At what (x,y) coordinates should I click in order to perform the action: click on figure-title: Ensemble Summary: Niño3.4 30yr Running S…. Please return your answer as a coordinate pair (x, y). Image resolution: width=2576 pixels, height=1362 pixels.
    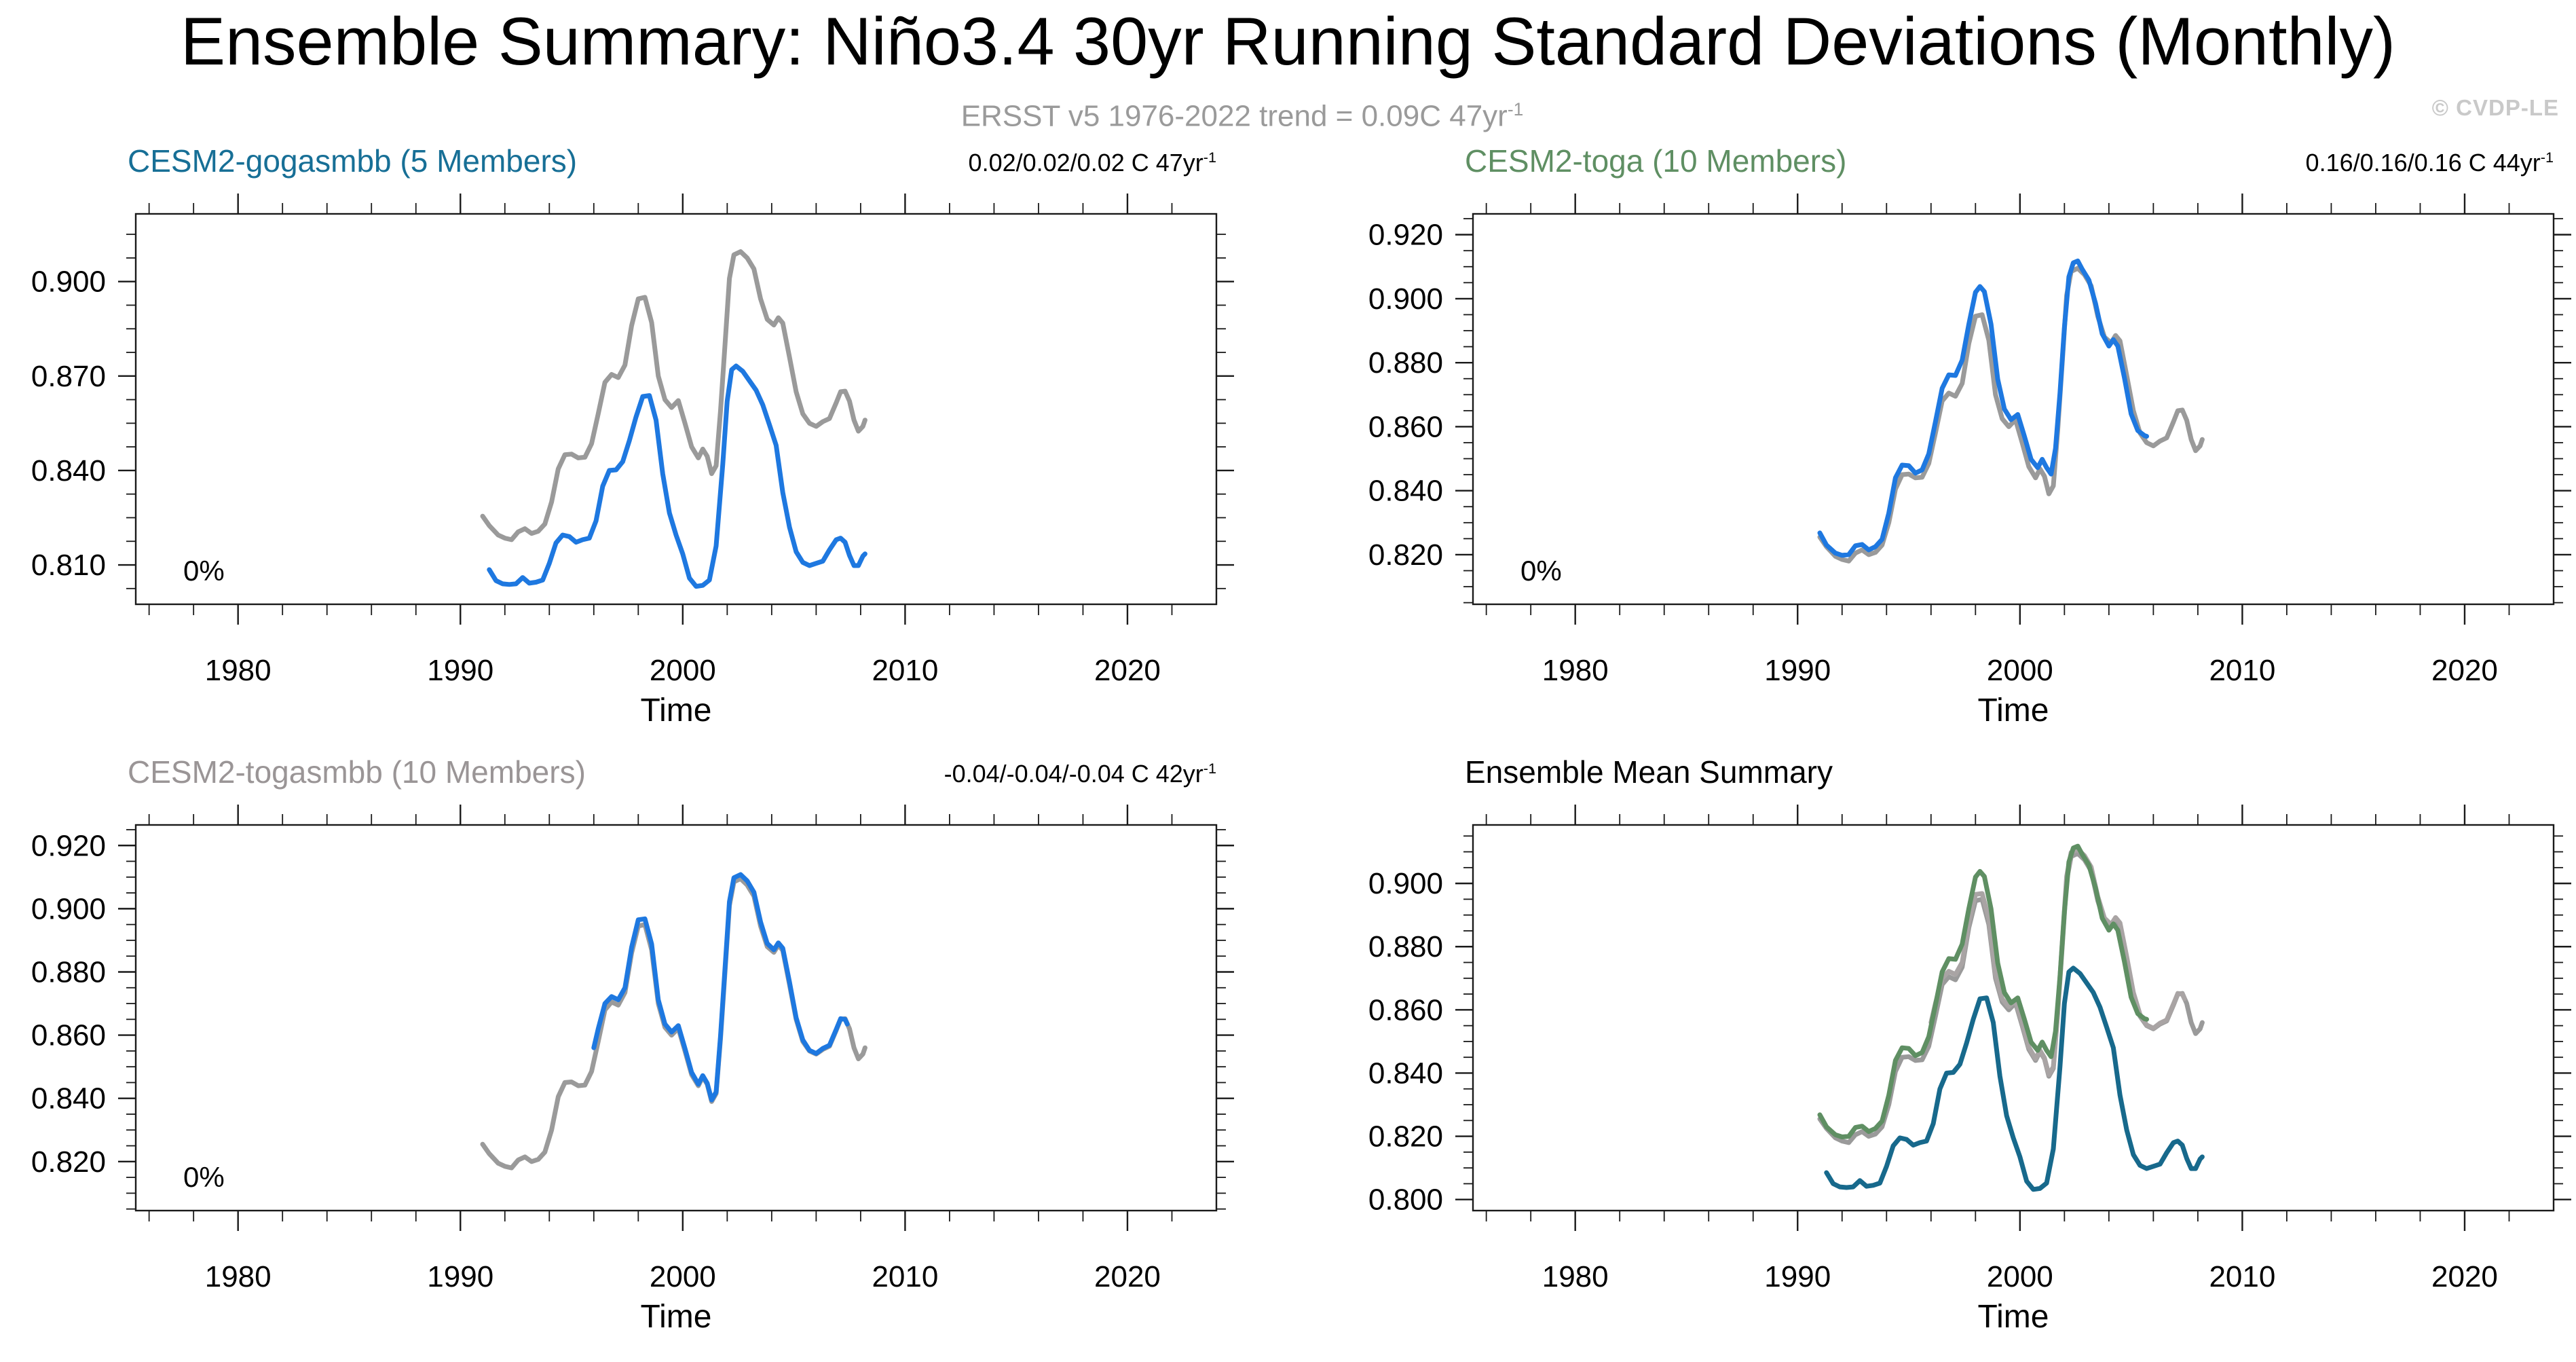
    Looking at the image, I should click on (1288, 41).